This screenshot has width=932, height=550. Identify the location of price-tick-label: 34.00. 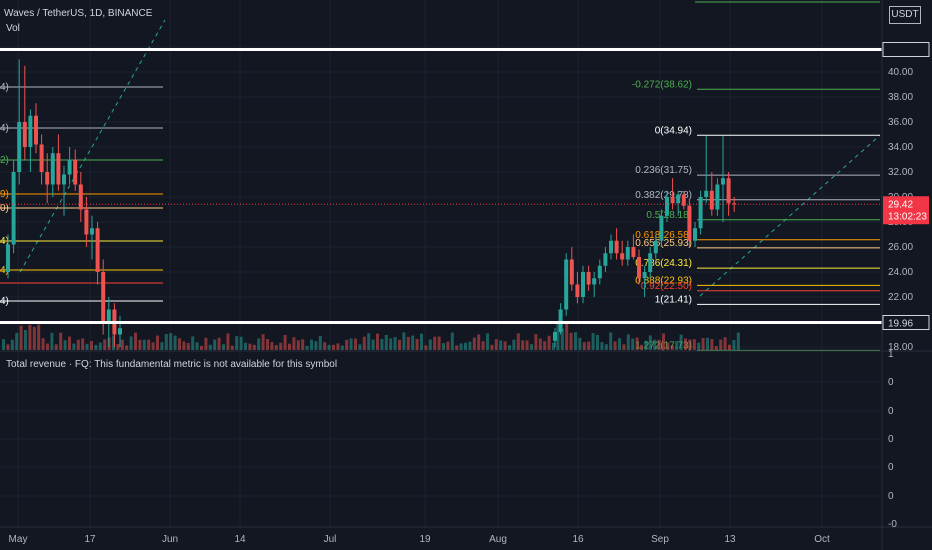
(900, 147).